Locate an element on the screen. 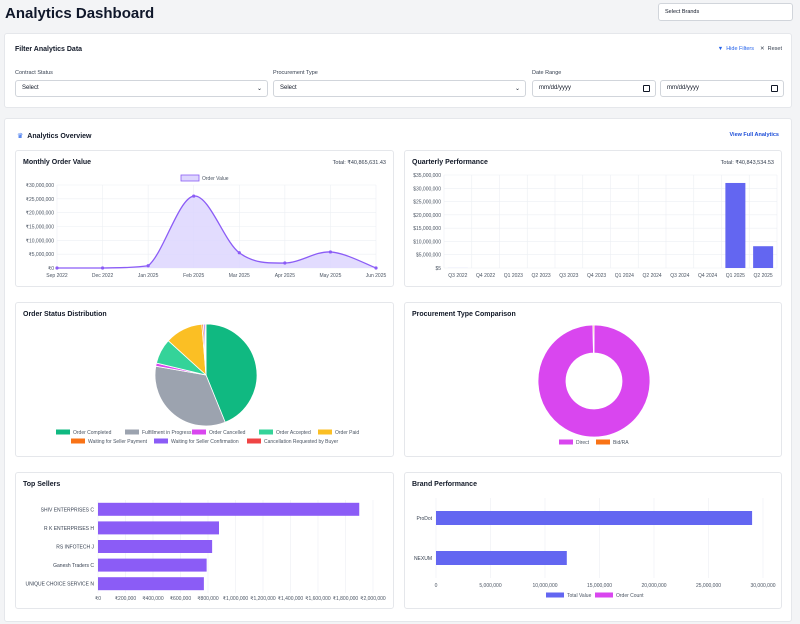 The image size is (800, 624). x-tick-label: ₹600,000 is located at coordinates (180, 599).